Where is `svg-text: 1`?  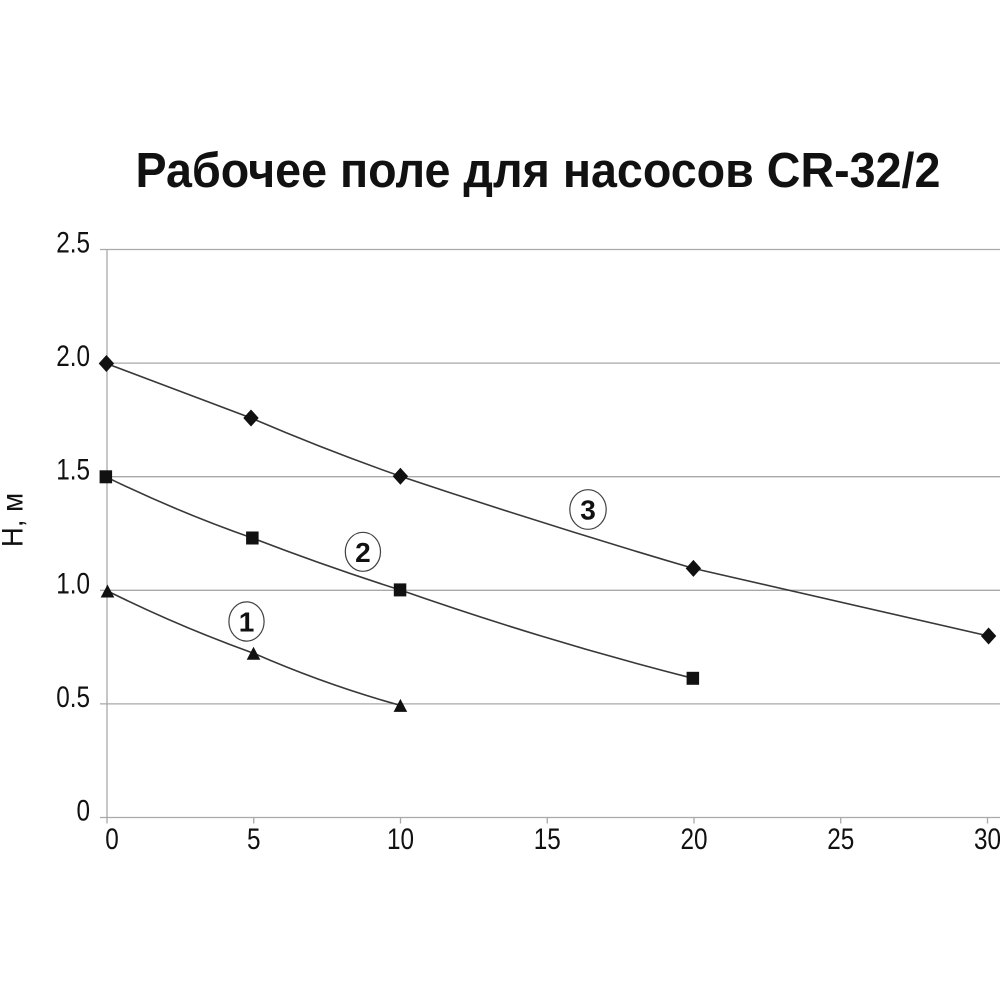 svg-text: 1 is located at coordinates (247, 622).